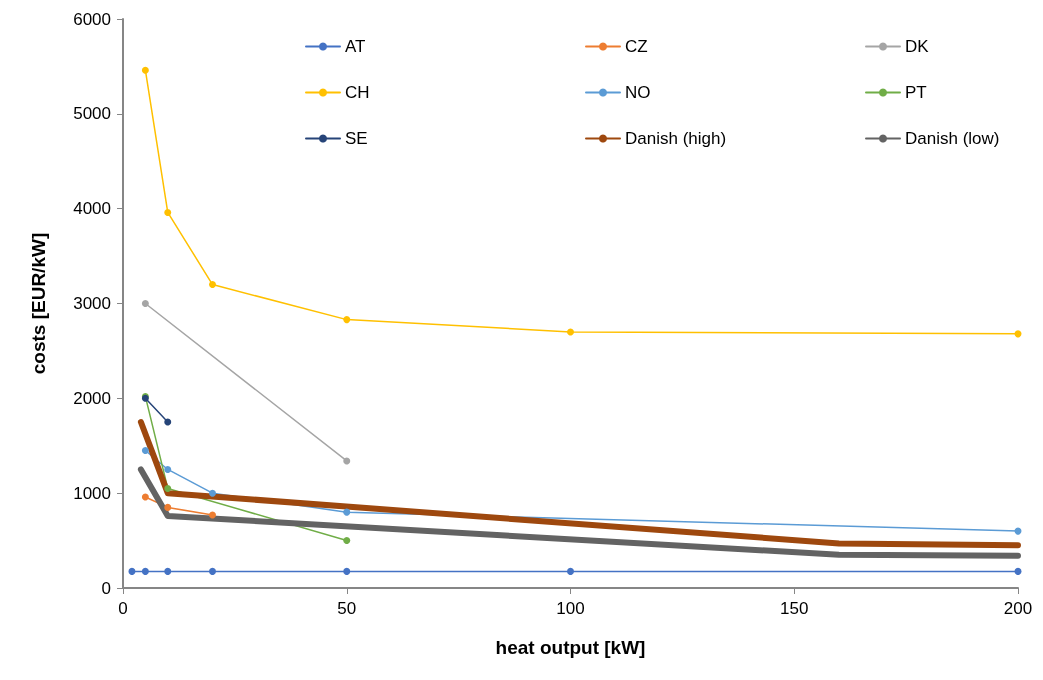  What do you see at coordinates (92, 209) in the screenshot?
I see `y-tick-label: 4000` at bounding box center [92, 209].